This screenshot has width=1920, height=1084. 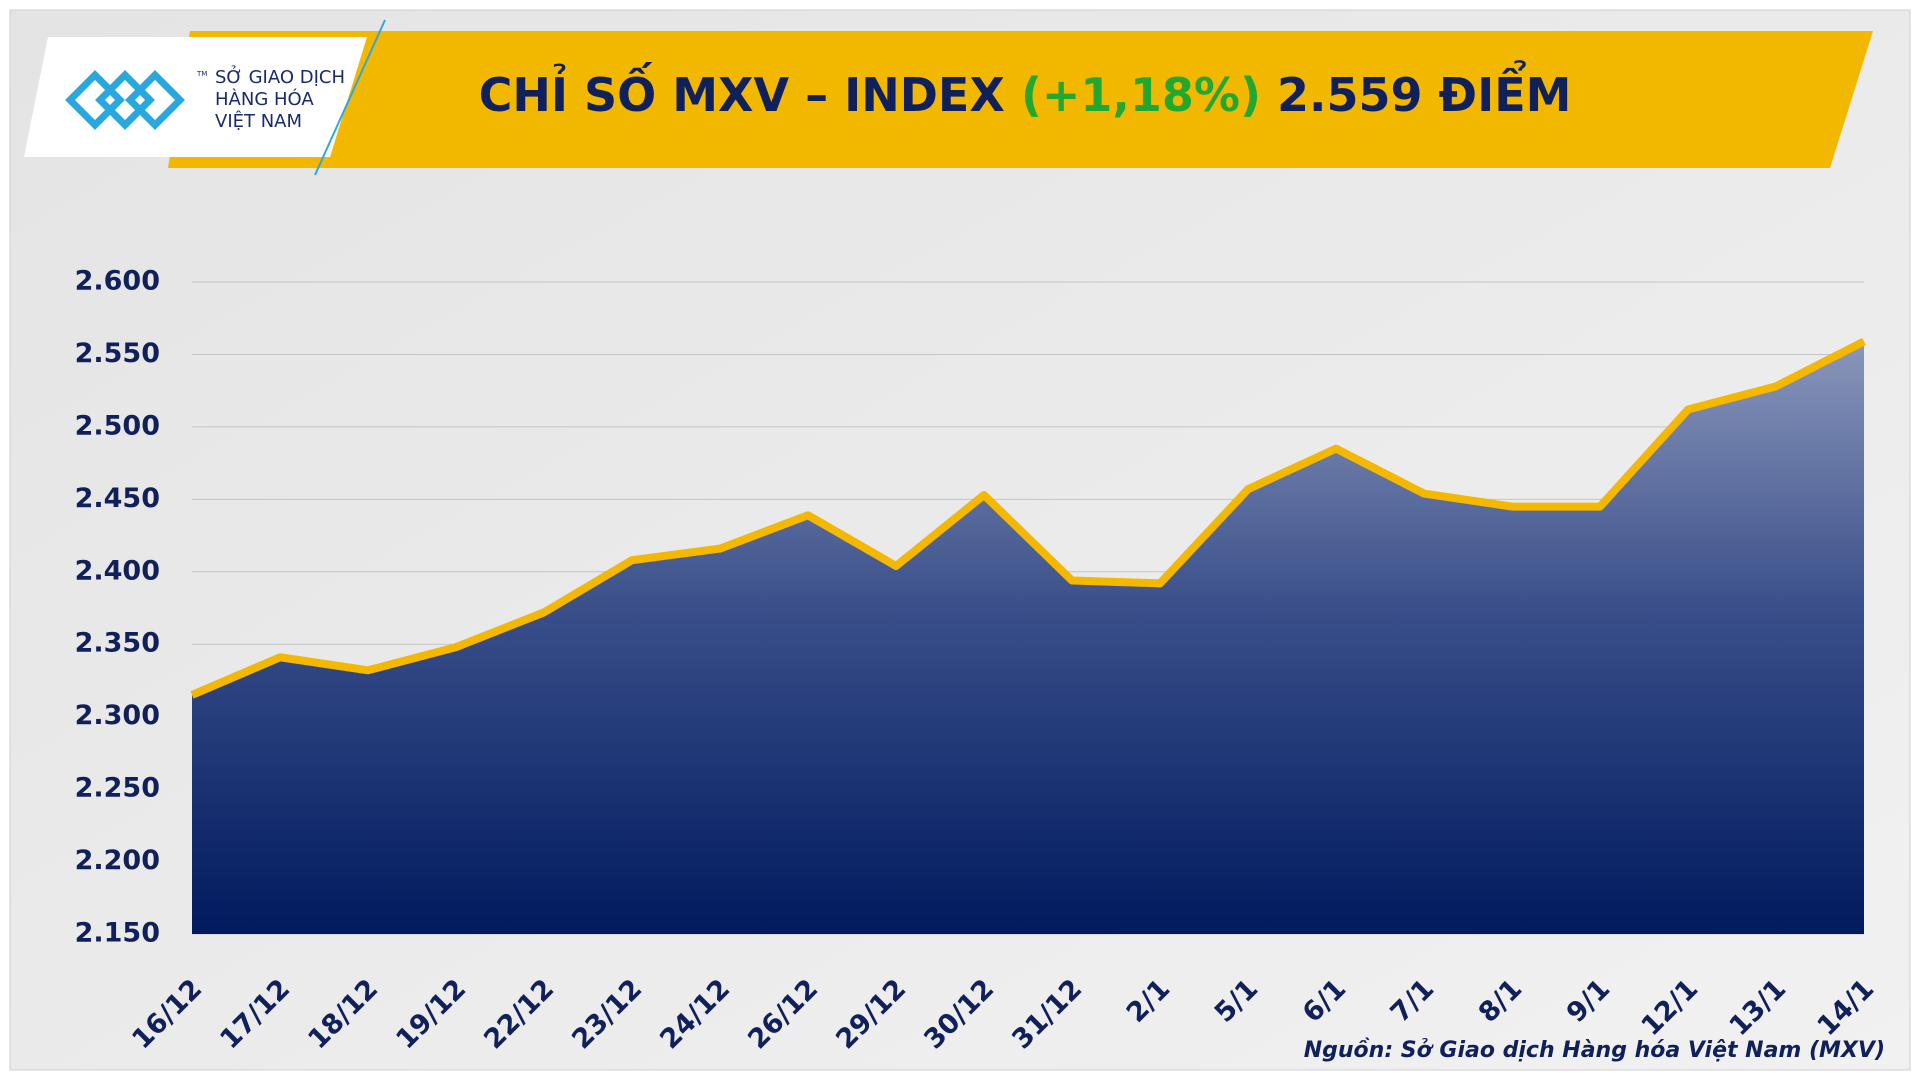 What do you see at coordinates (117, 570) in the screenshot?
I see `y-tick-label: 2.400` at bounding box center [117, 570].